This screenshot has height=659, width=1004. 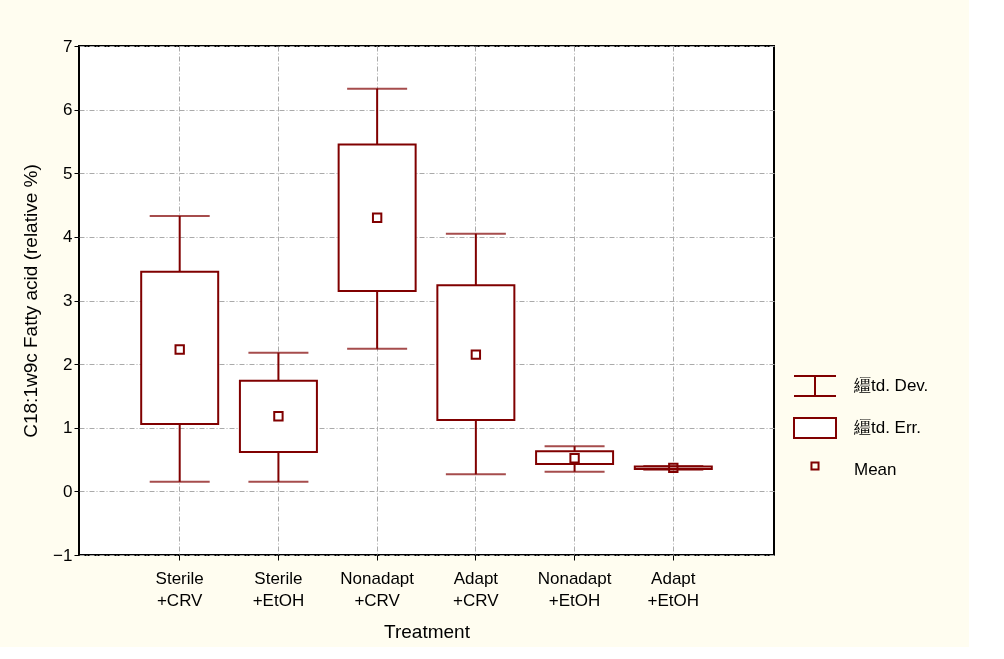 I want to click on y-tick-label: 7, so click(x=68, y=46).